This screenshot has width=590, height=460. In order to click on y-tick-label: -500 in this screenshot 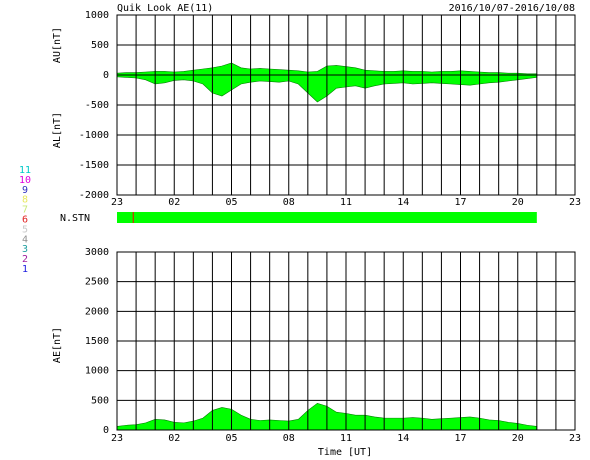, I will do `click(97, 105)`.